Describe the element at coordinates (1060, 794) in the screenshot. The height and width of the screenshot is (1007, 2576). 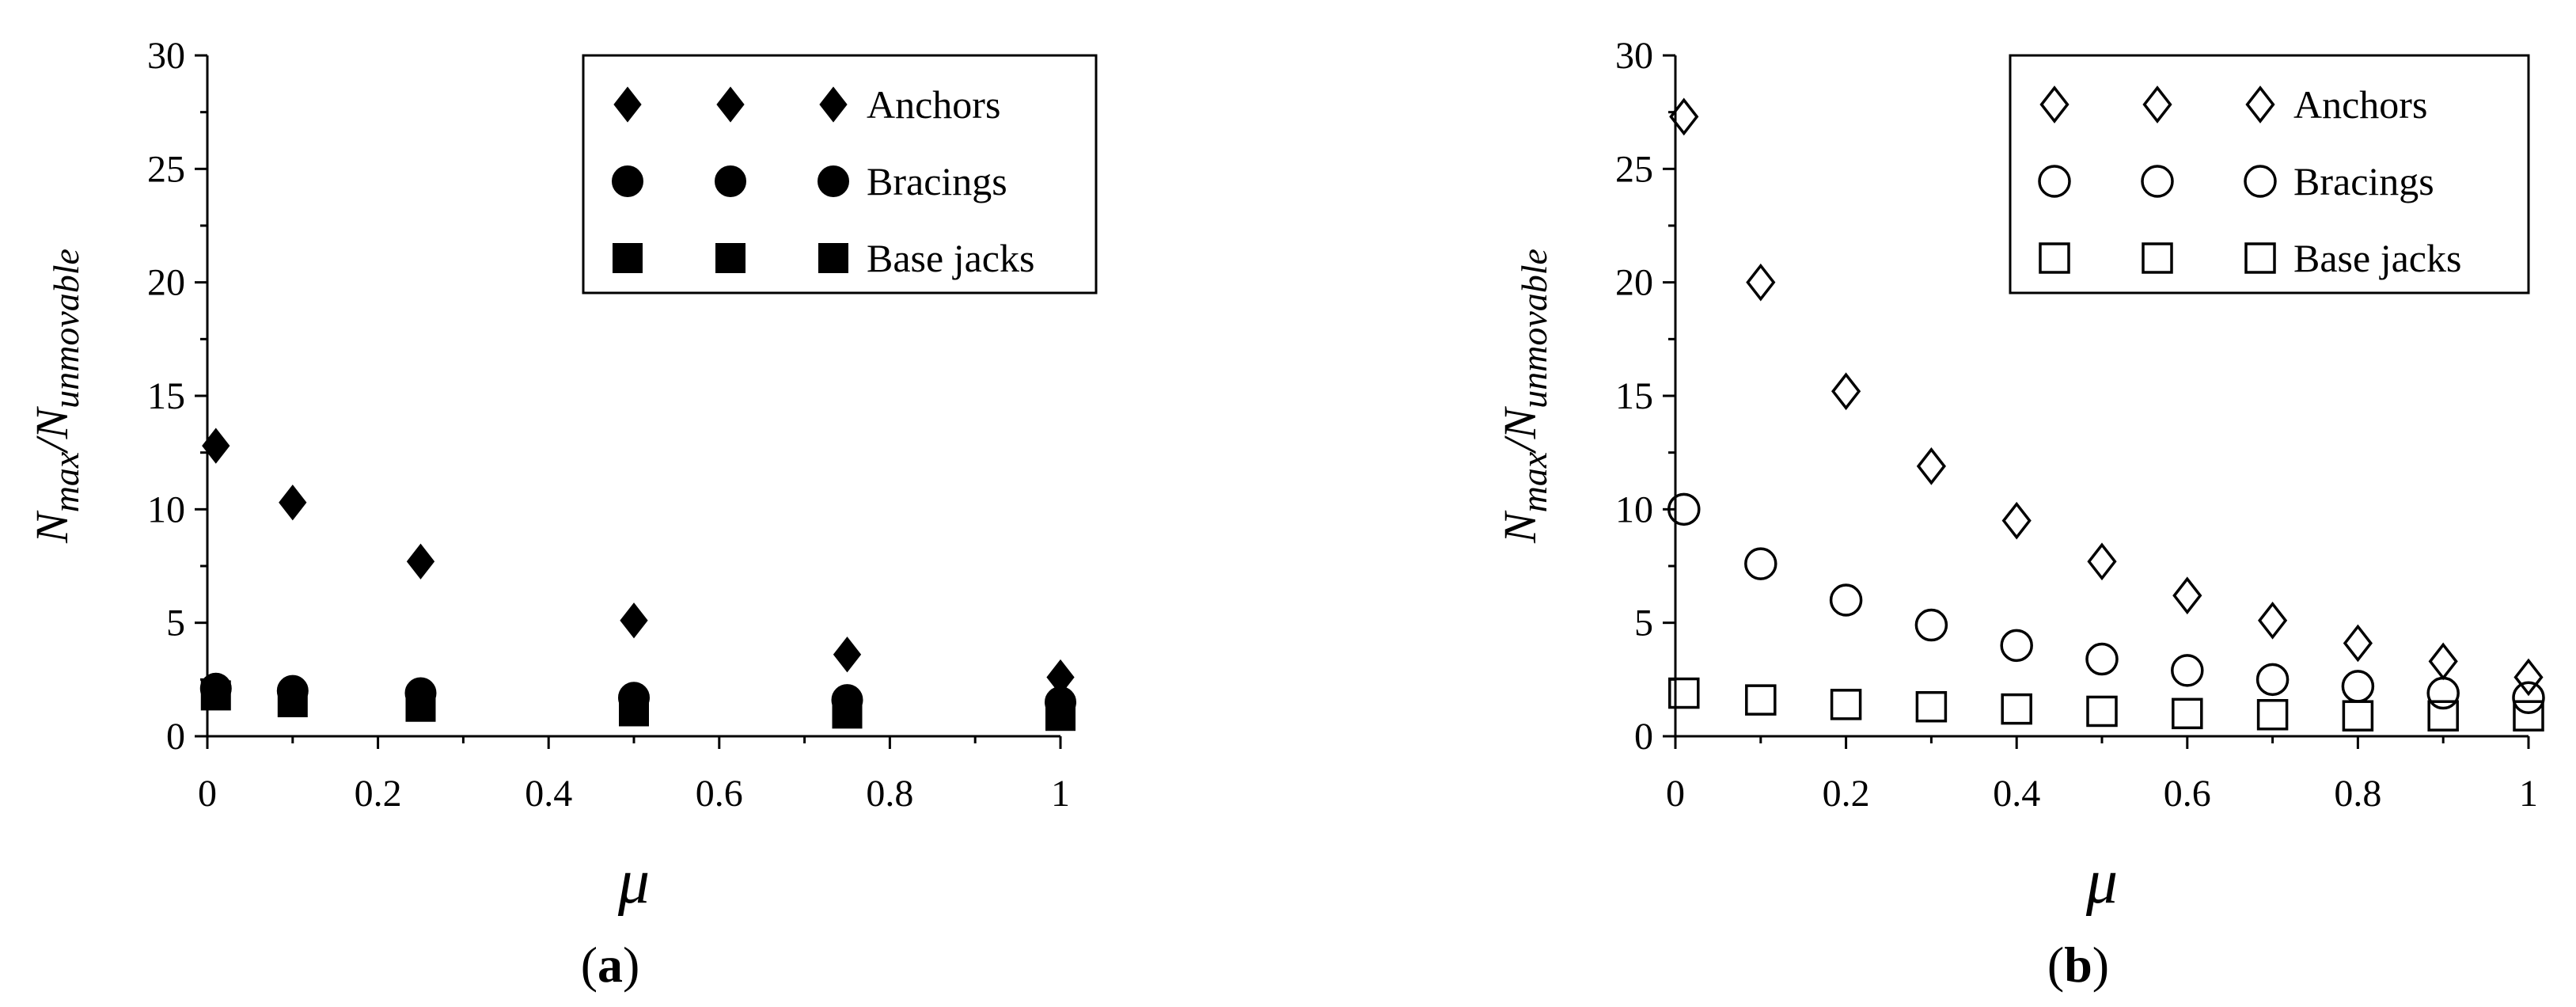
I see `x-tick-label: 1` at that location.